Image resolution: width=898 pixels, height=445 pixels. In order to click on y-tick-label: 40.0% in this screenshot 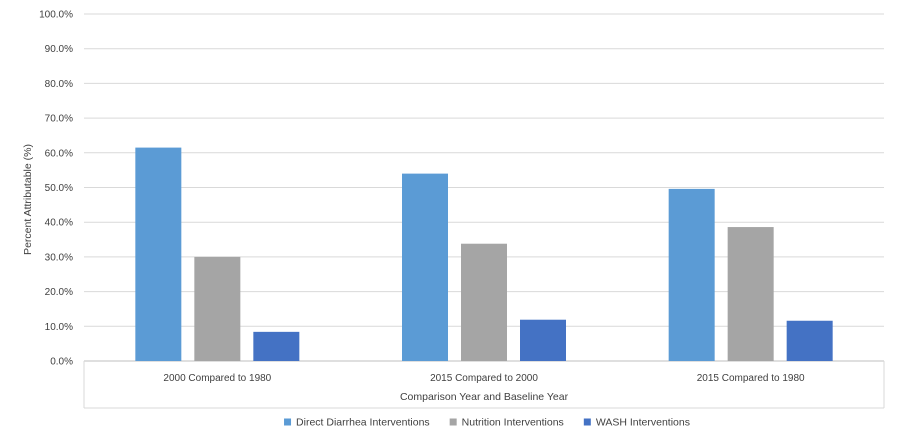, I will do `click(59, 223)`.